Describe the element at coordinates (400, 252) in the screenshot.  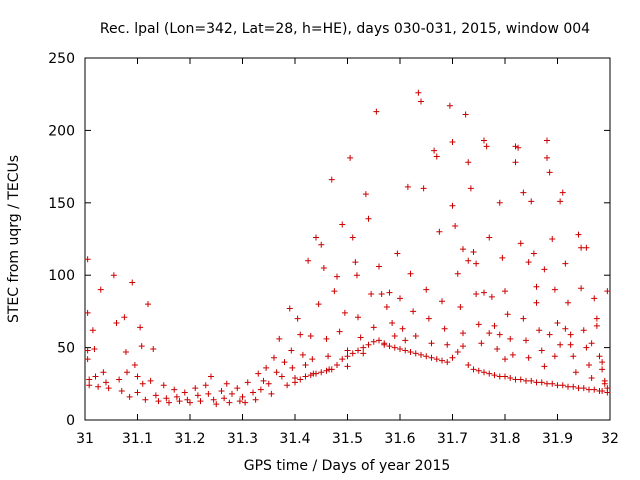
I see `x-tick: 31.6` at that location.